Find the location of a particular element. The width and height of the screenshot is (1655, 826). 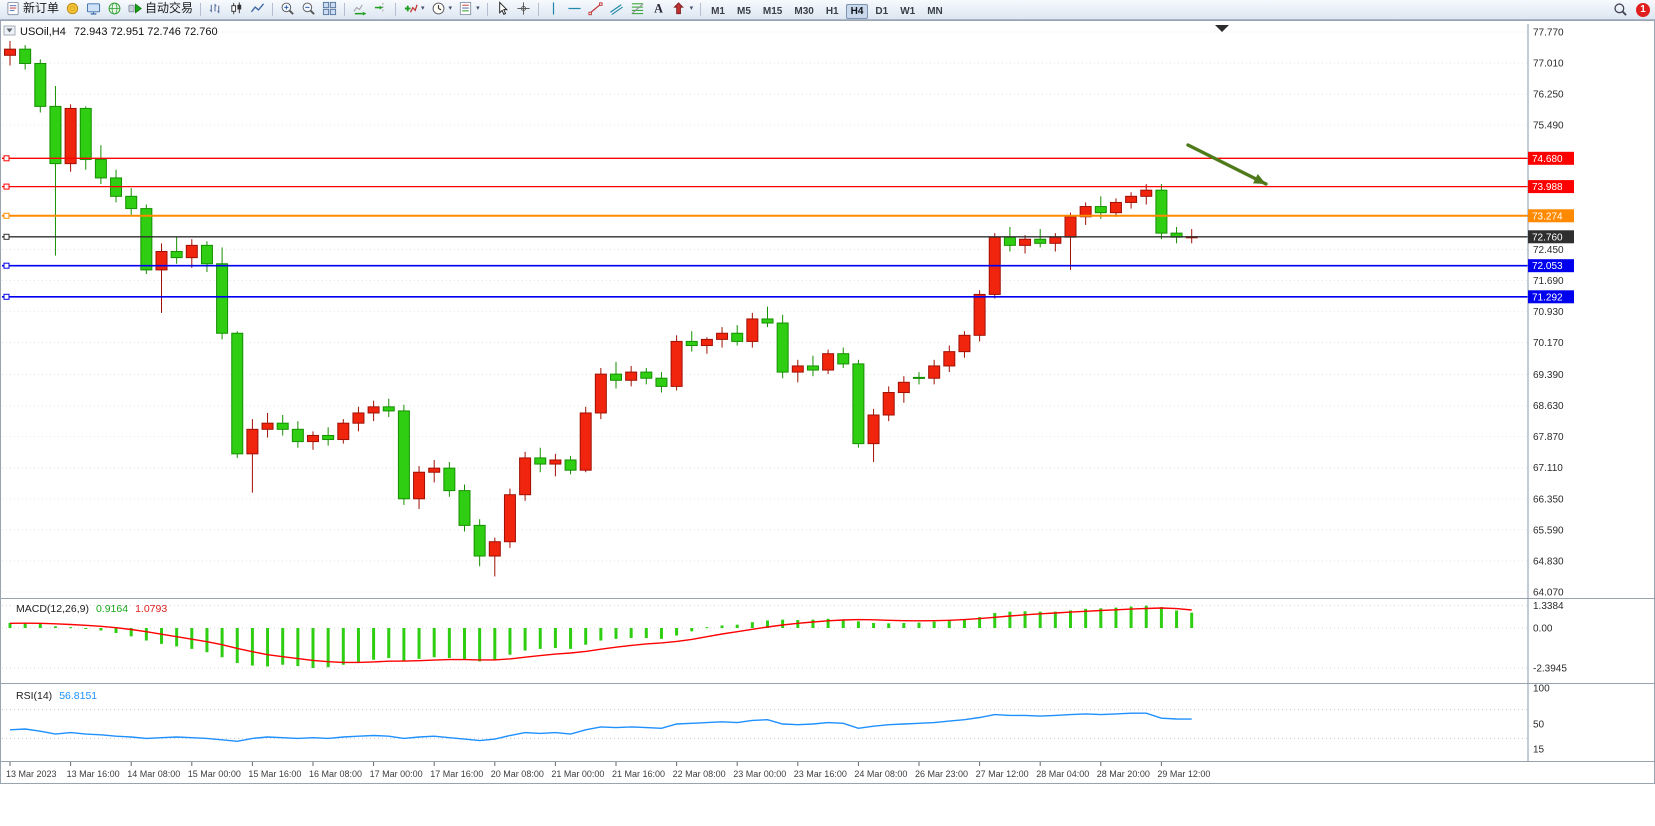

arrows-tool-button: ▾ is located at coordinates (683, 9).